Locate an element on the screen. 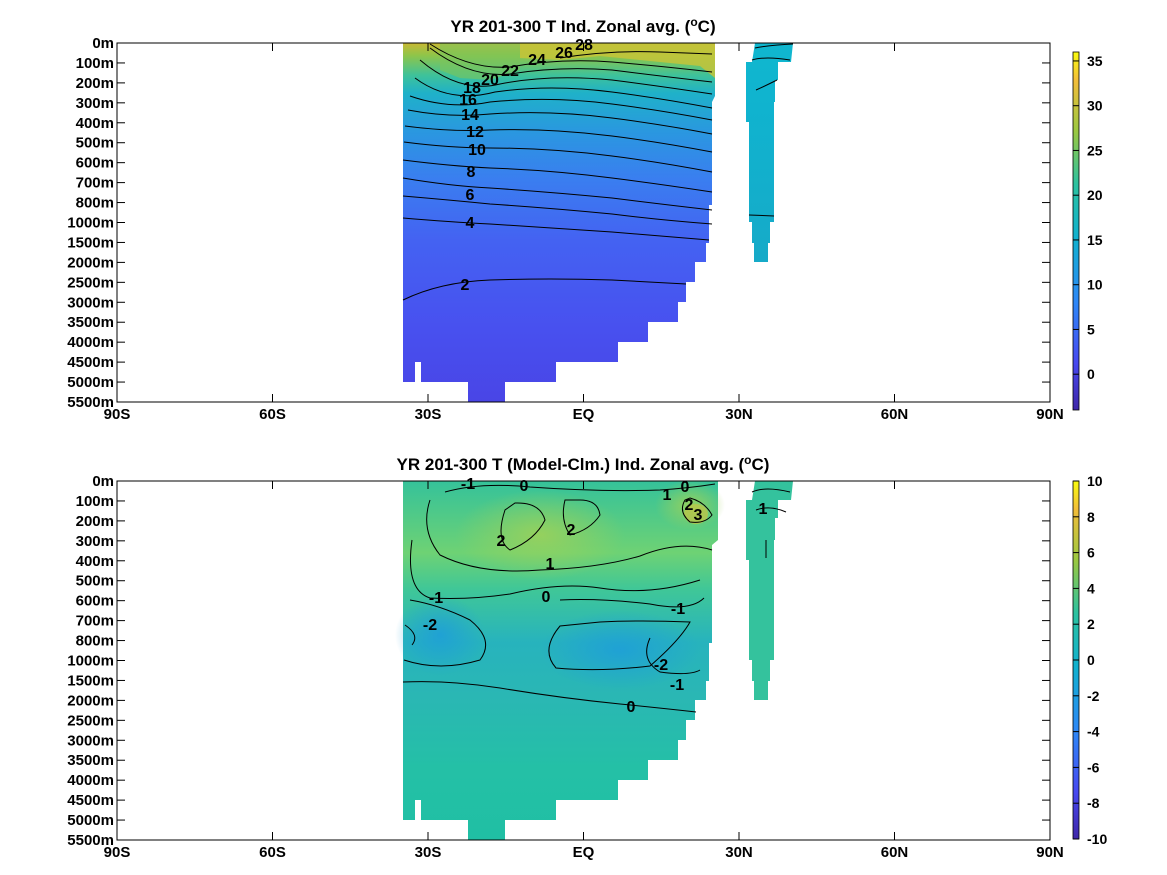 This screenshot has height=875, width=1167. contour-label: 14 is located at coordinates (470, 115).